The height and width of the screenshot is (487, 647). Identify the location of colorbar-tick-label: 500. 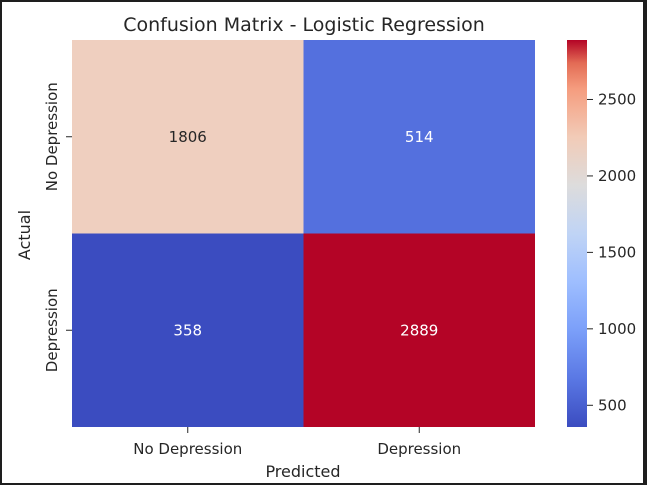
(612, 405).